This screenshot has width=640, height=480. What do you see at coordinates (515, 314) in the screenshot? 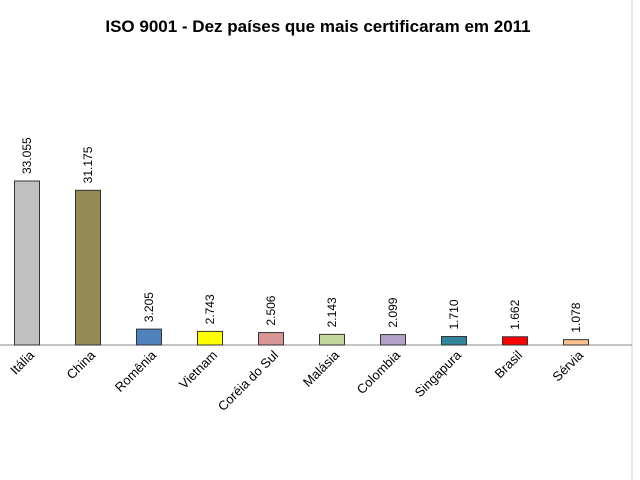
I see `value-label: 1.662` at bounding box center [515, 314].